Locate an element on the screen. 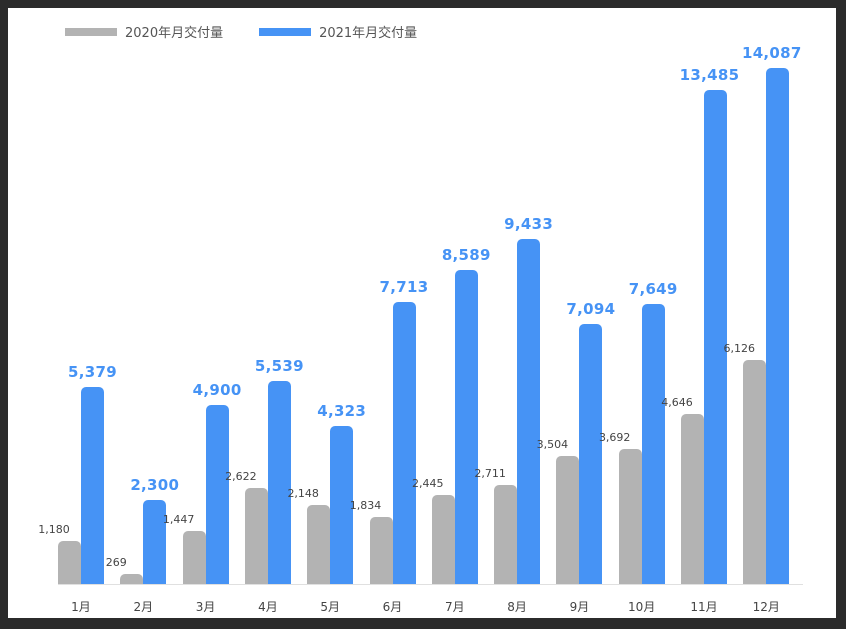  data-label-2020: 6,126 is located at coordinates (739, 348).